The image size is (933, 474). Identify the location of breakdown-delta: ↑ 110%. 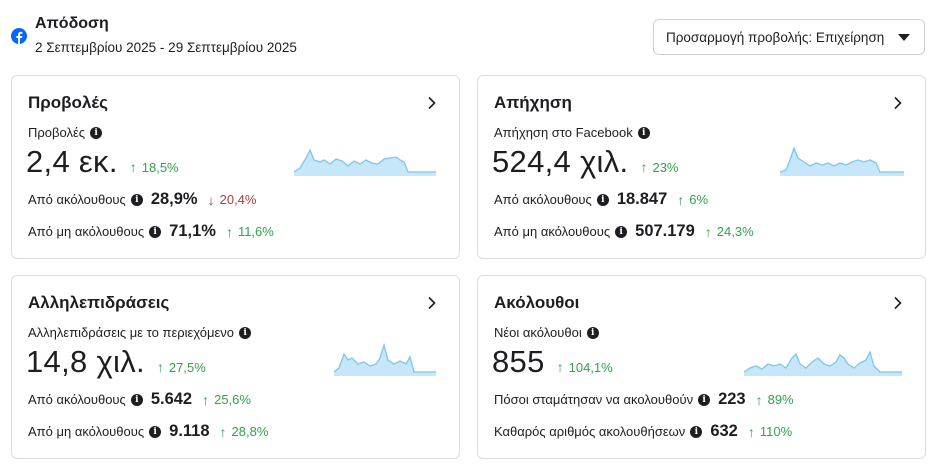
(770, 431).